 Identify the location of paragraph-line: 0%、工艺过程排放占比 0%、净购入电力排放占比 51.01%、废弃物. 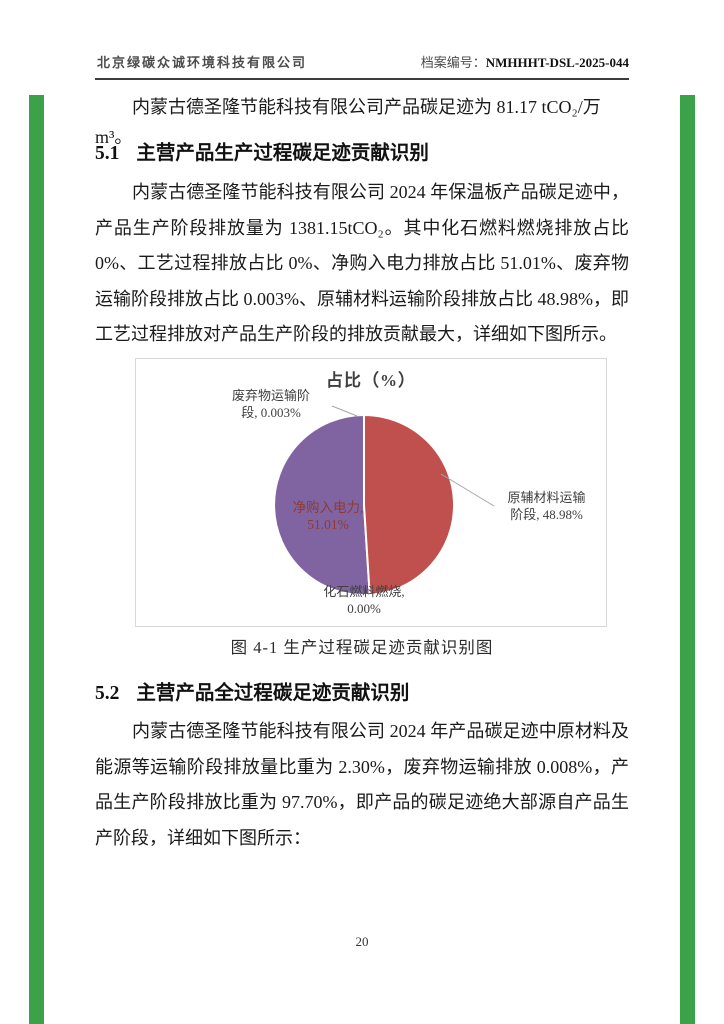
(362, 263).